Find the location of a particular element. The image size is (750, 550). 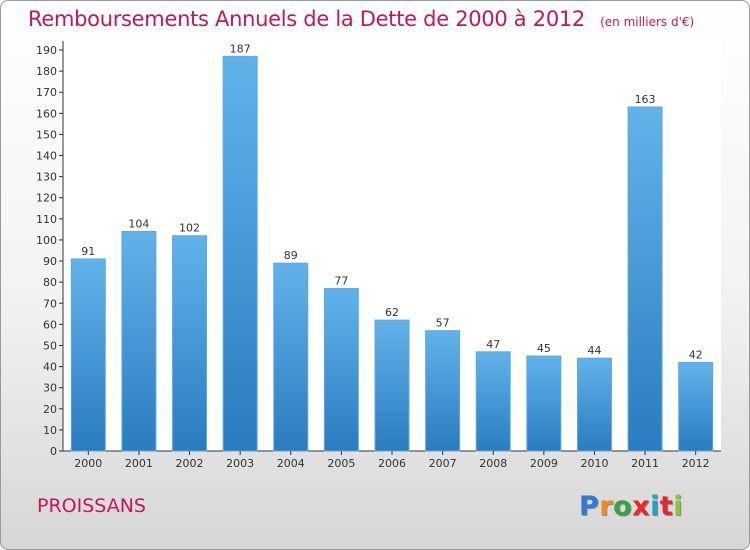

bar-value-label: 89 is located at coordinates (291, 255).